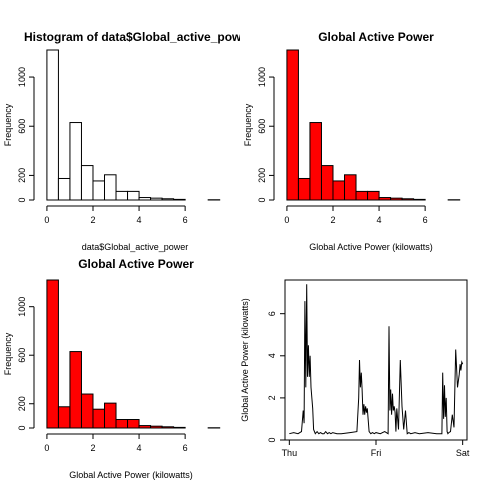  What do you see at coordinates (135, 247) in the screenshot?
I see `x-axis-label: data$Global_active_power` at bounding box center [135, 247].